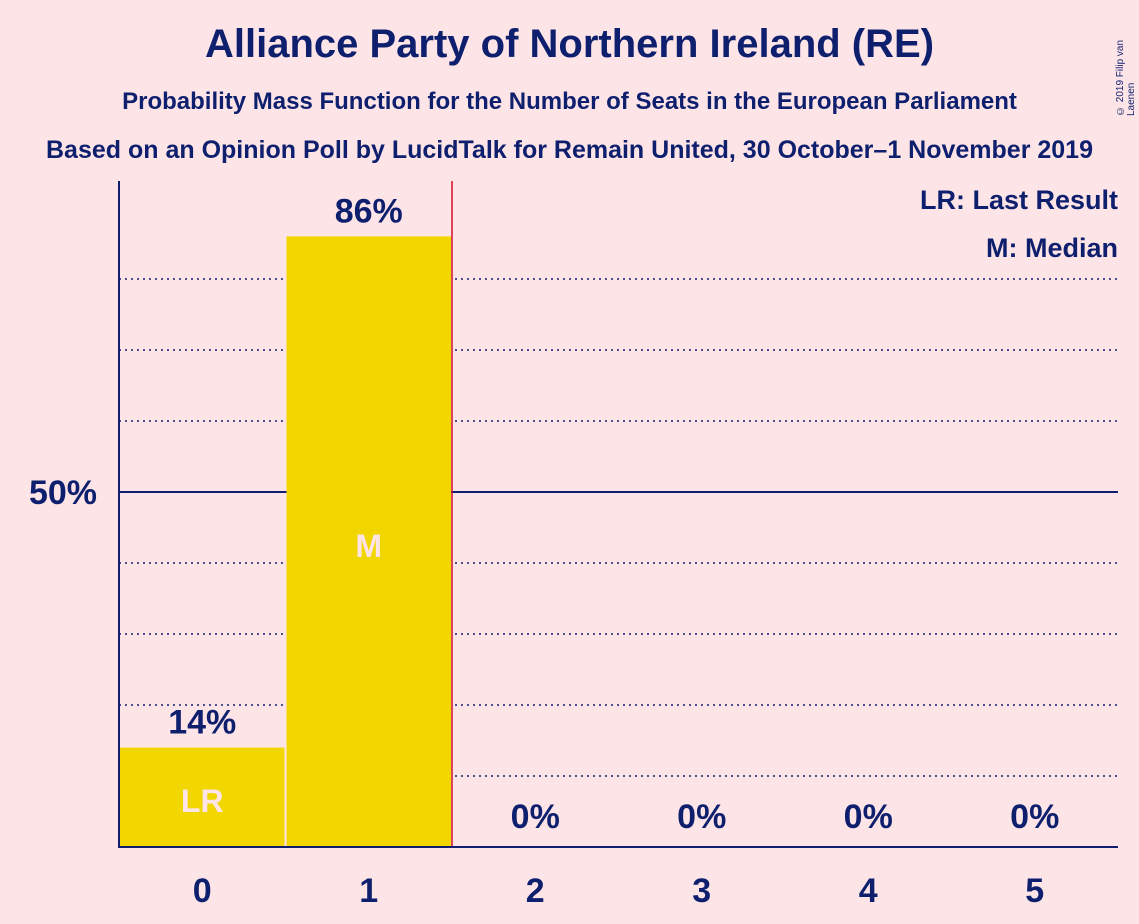 This screenshot has height=924, width=1139. Describe the element at coordinates (569, 44) in the screenshot. I see `chart-title: Alliance Party of Northern Ireland (RE)` at that location.